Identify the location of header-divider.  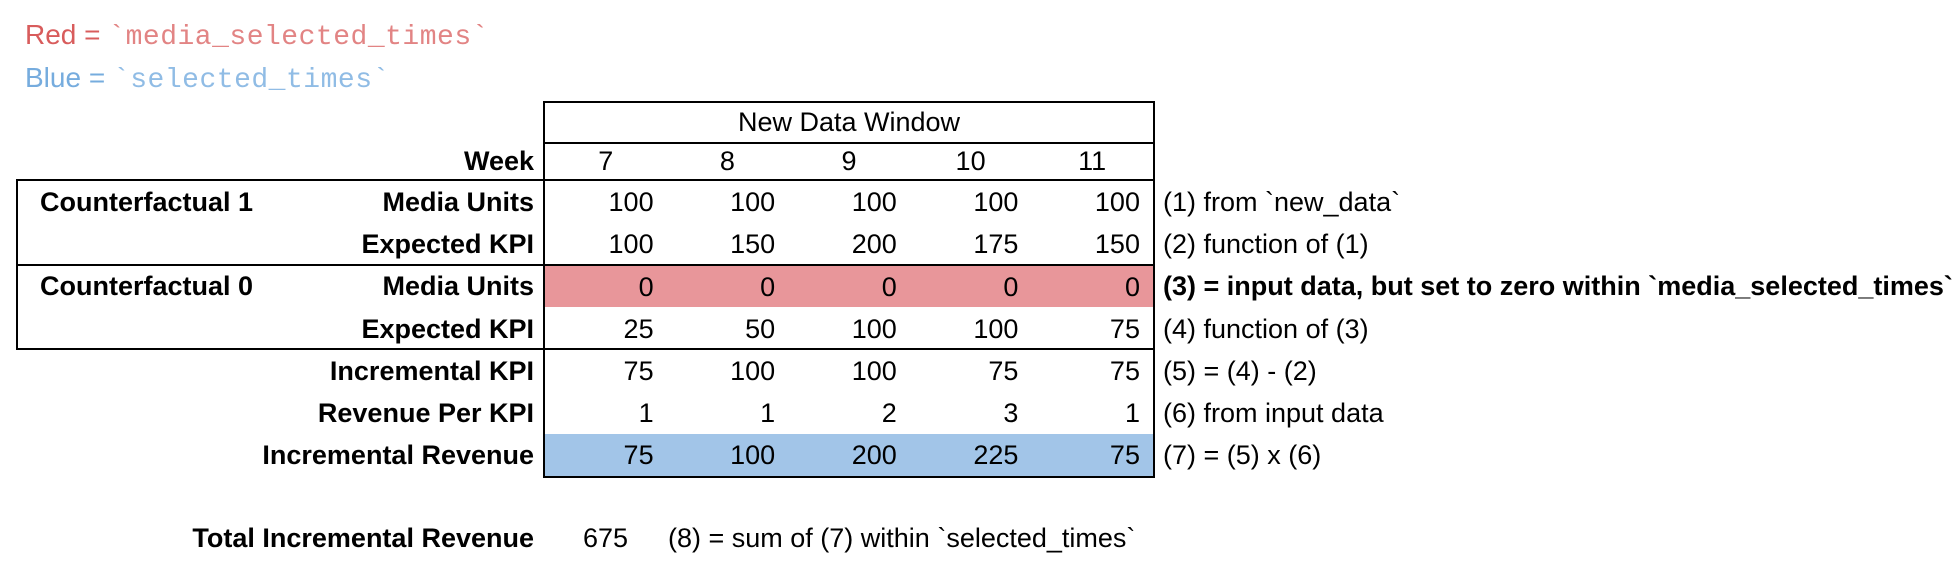
(849, 143).